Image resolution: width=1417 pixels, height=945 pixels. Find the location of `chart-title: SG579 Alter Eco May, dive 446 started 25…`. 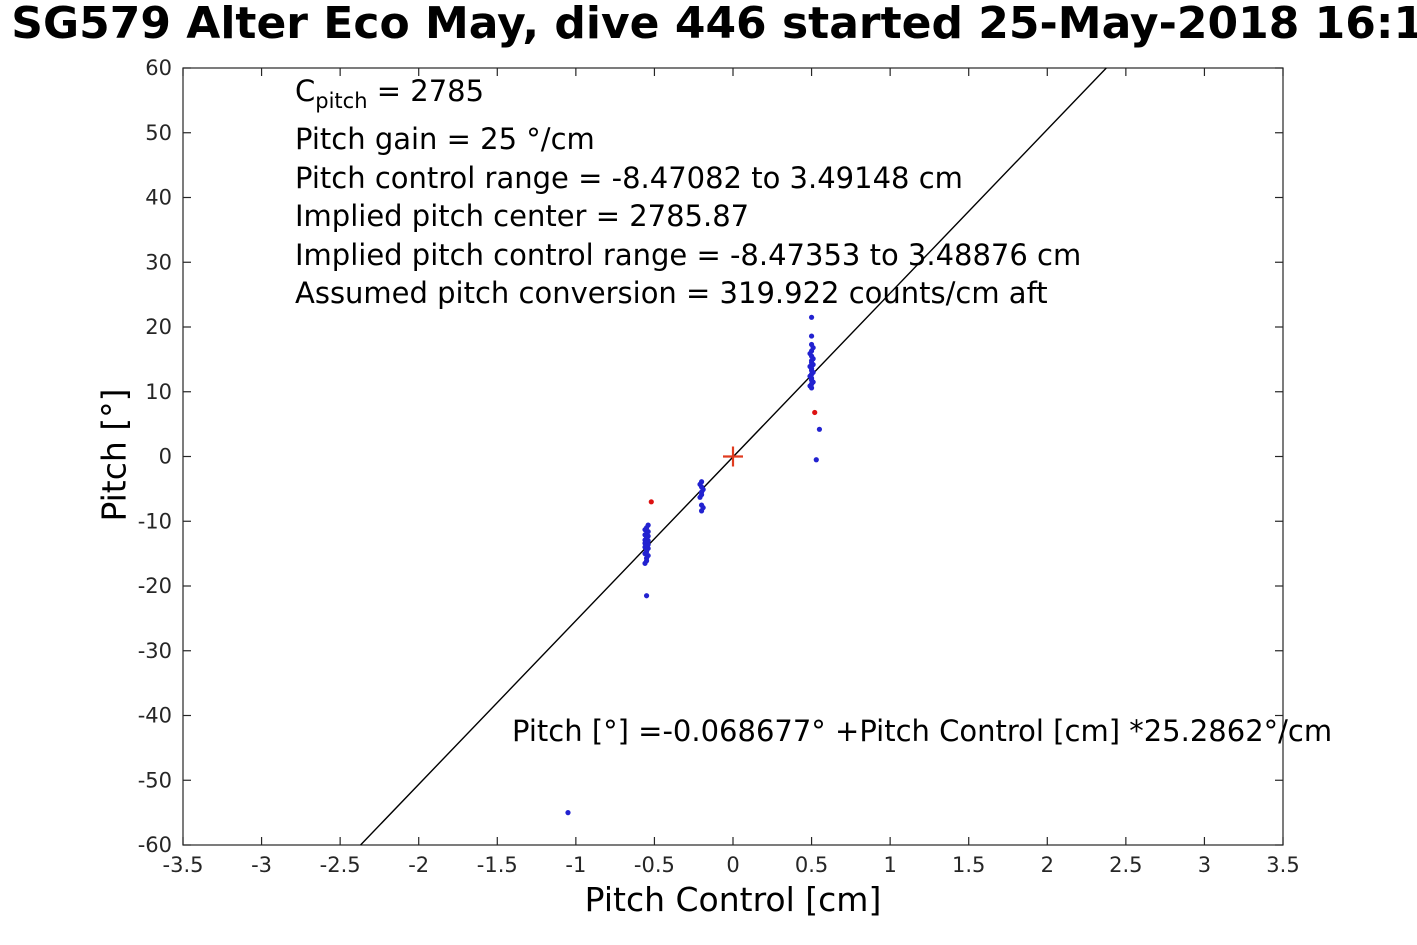

chart-title: SG579 Alter Eco May, dive 446 started 25… is located at coordinates (714, 24).